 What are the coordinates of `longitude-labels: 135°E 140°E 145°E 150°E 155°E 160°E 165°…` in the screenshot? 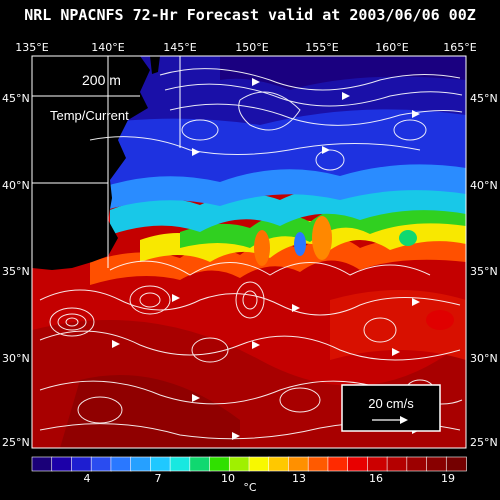 It's located at (245, 47).